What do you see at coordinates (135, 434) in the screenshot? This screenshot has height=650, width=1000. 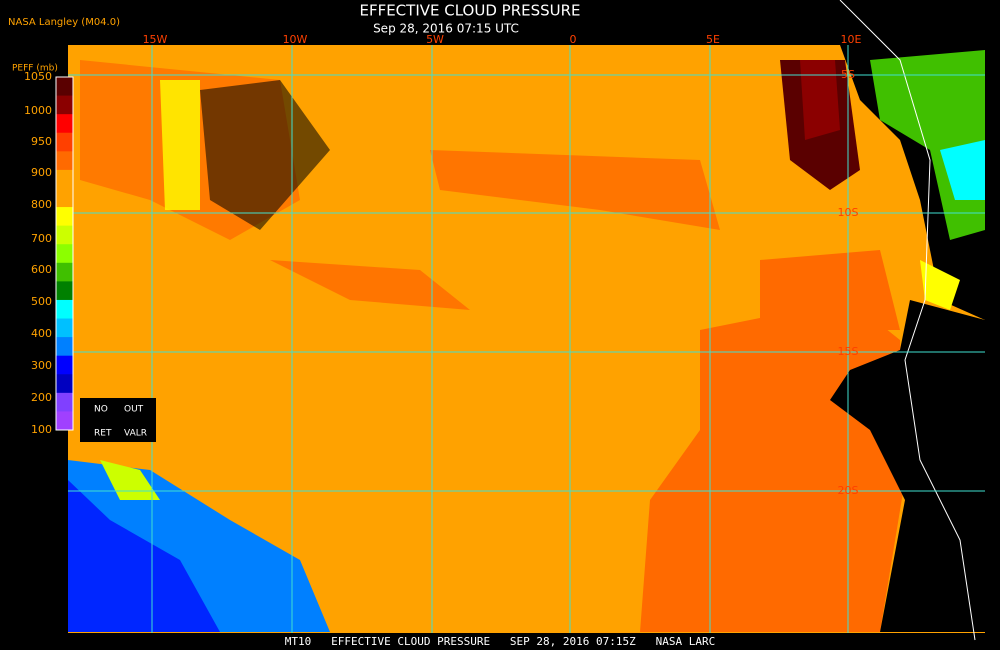 I see `no-data-label: VALR` at bounding box center [135, 434].